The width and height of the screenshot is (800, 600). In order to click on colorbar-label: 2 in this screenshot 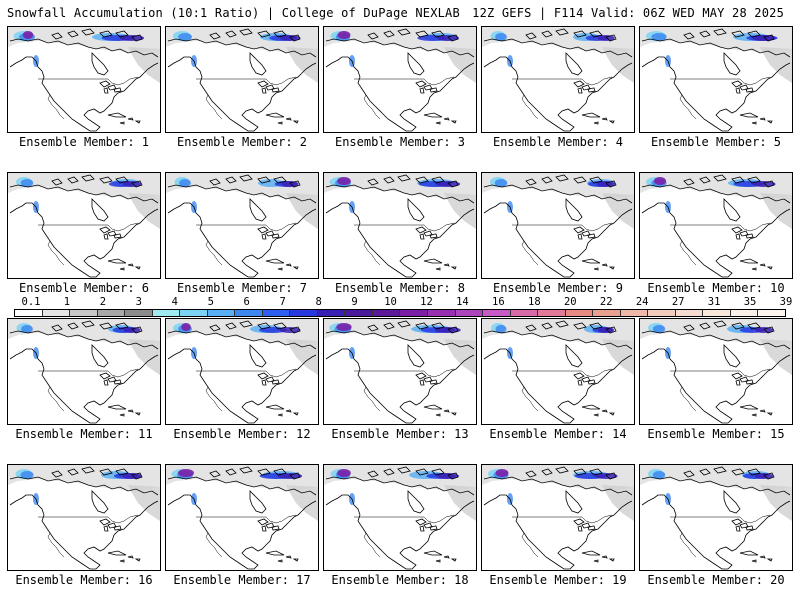, I will do `click(103, 302)`.